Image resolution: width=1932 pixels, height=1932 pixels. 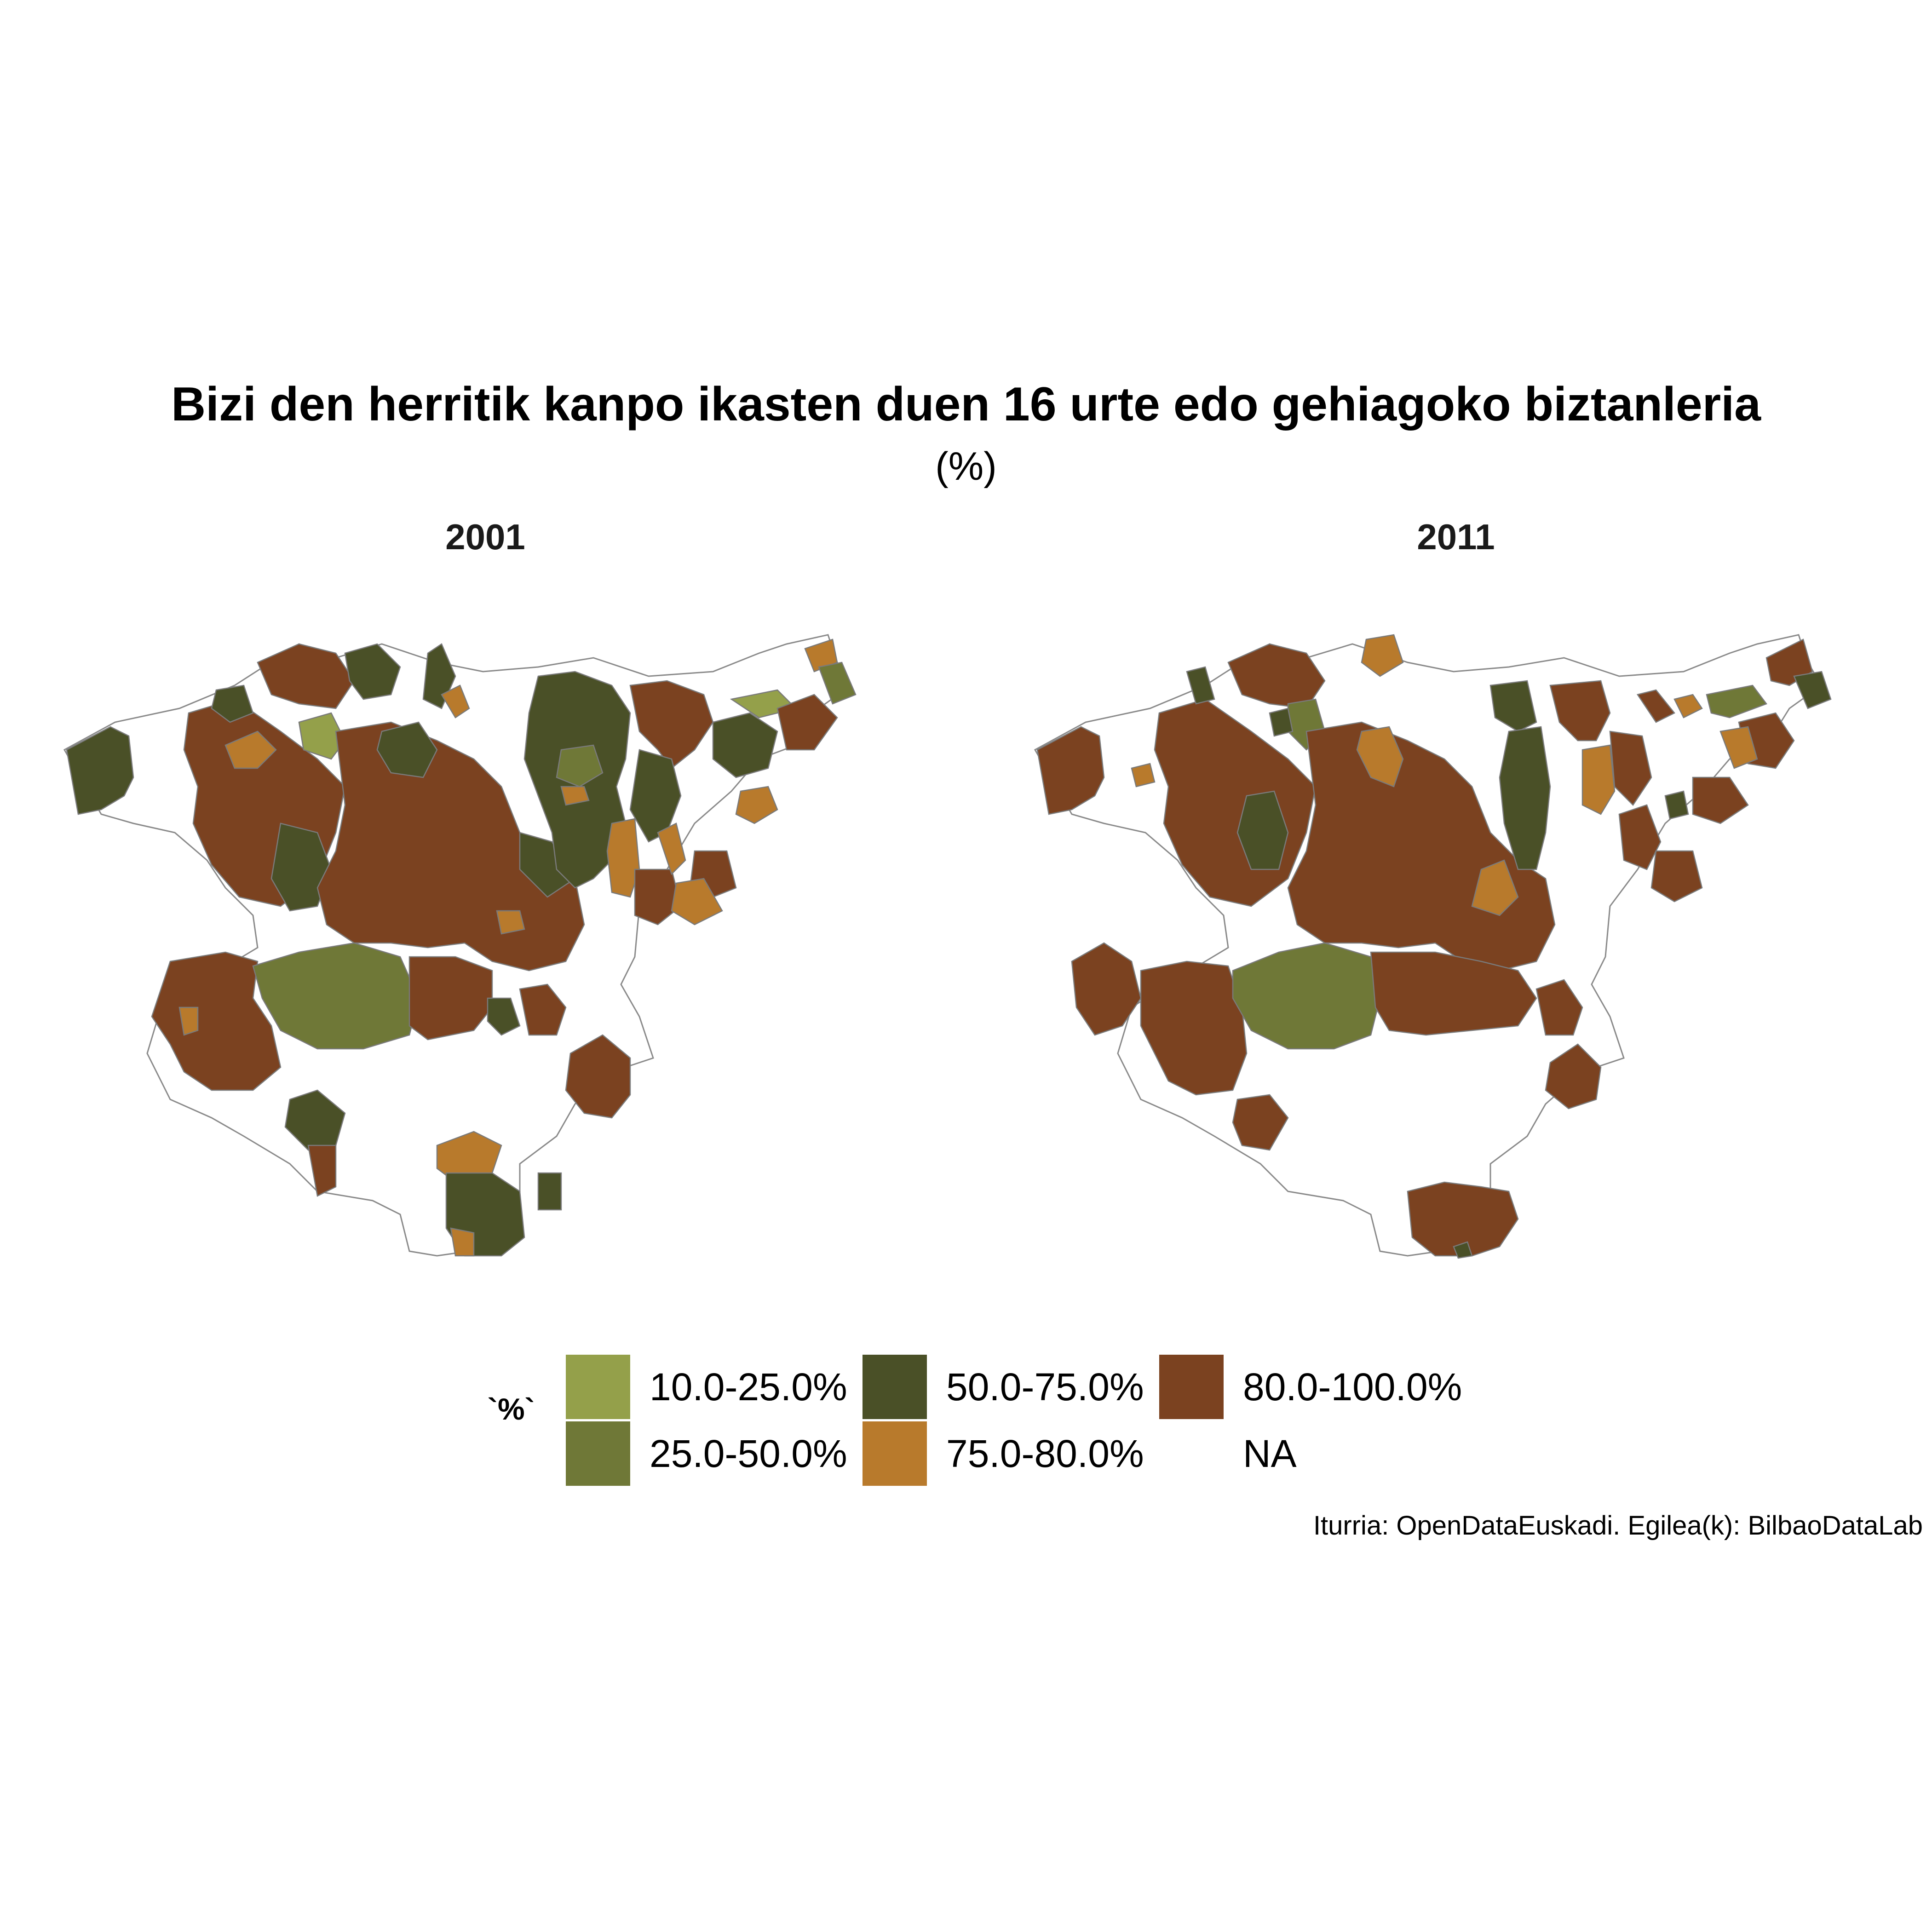 I want to click on map-2011, so click(x=1433, y=947).